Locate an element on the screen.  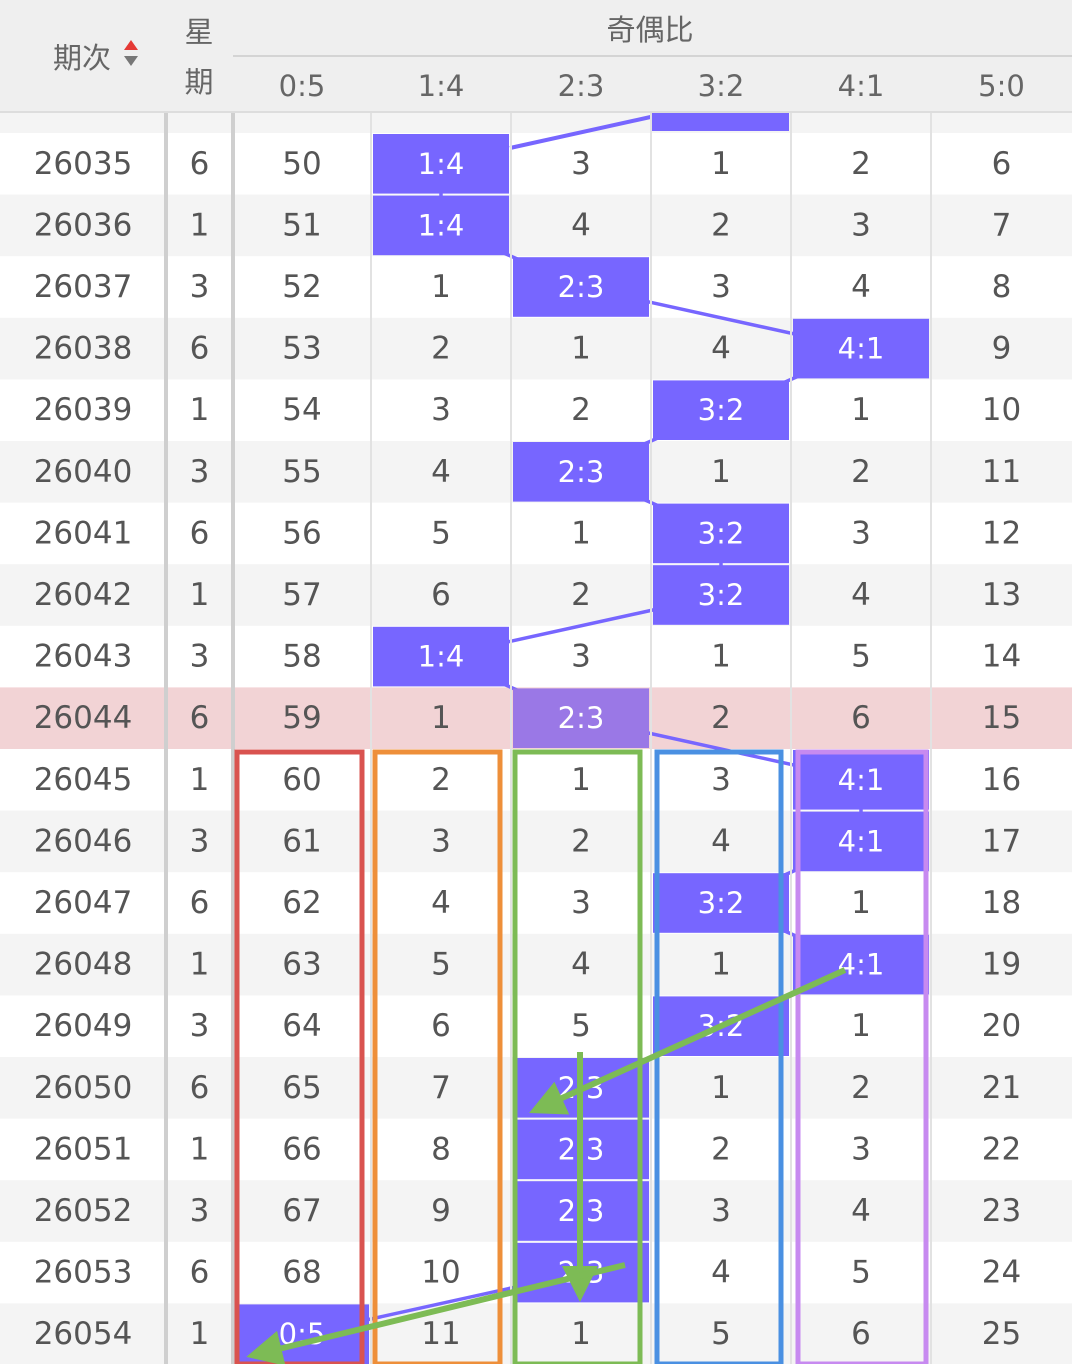
weekday-header: 星 is located at coordinates (198, 32).